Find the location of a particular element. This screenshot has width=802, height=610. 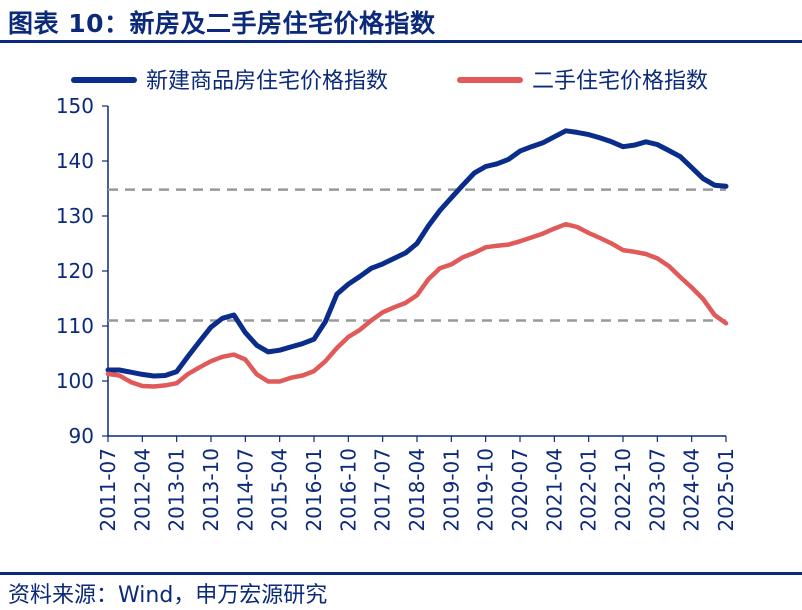

y-tick-label: 140 is located at coordinates (75, 161).